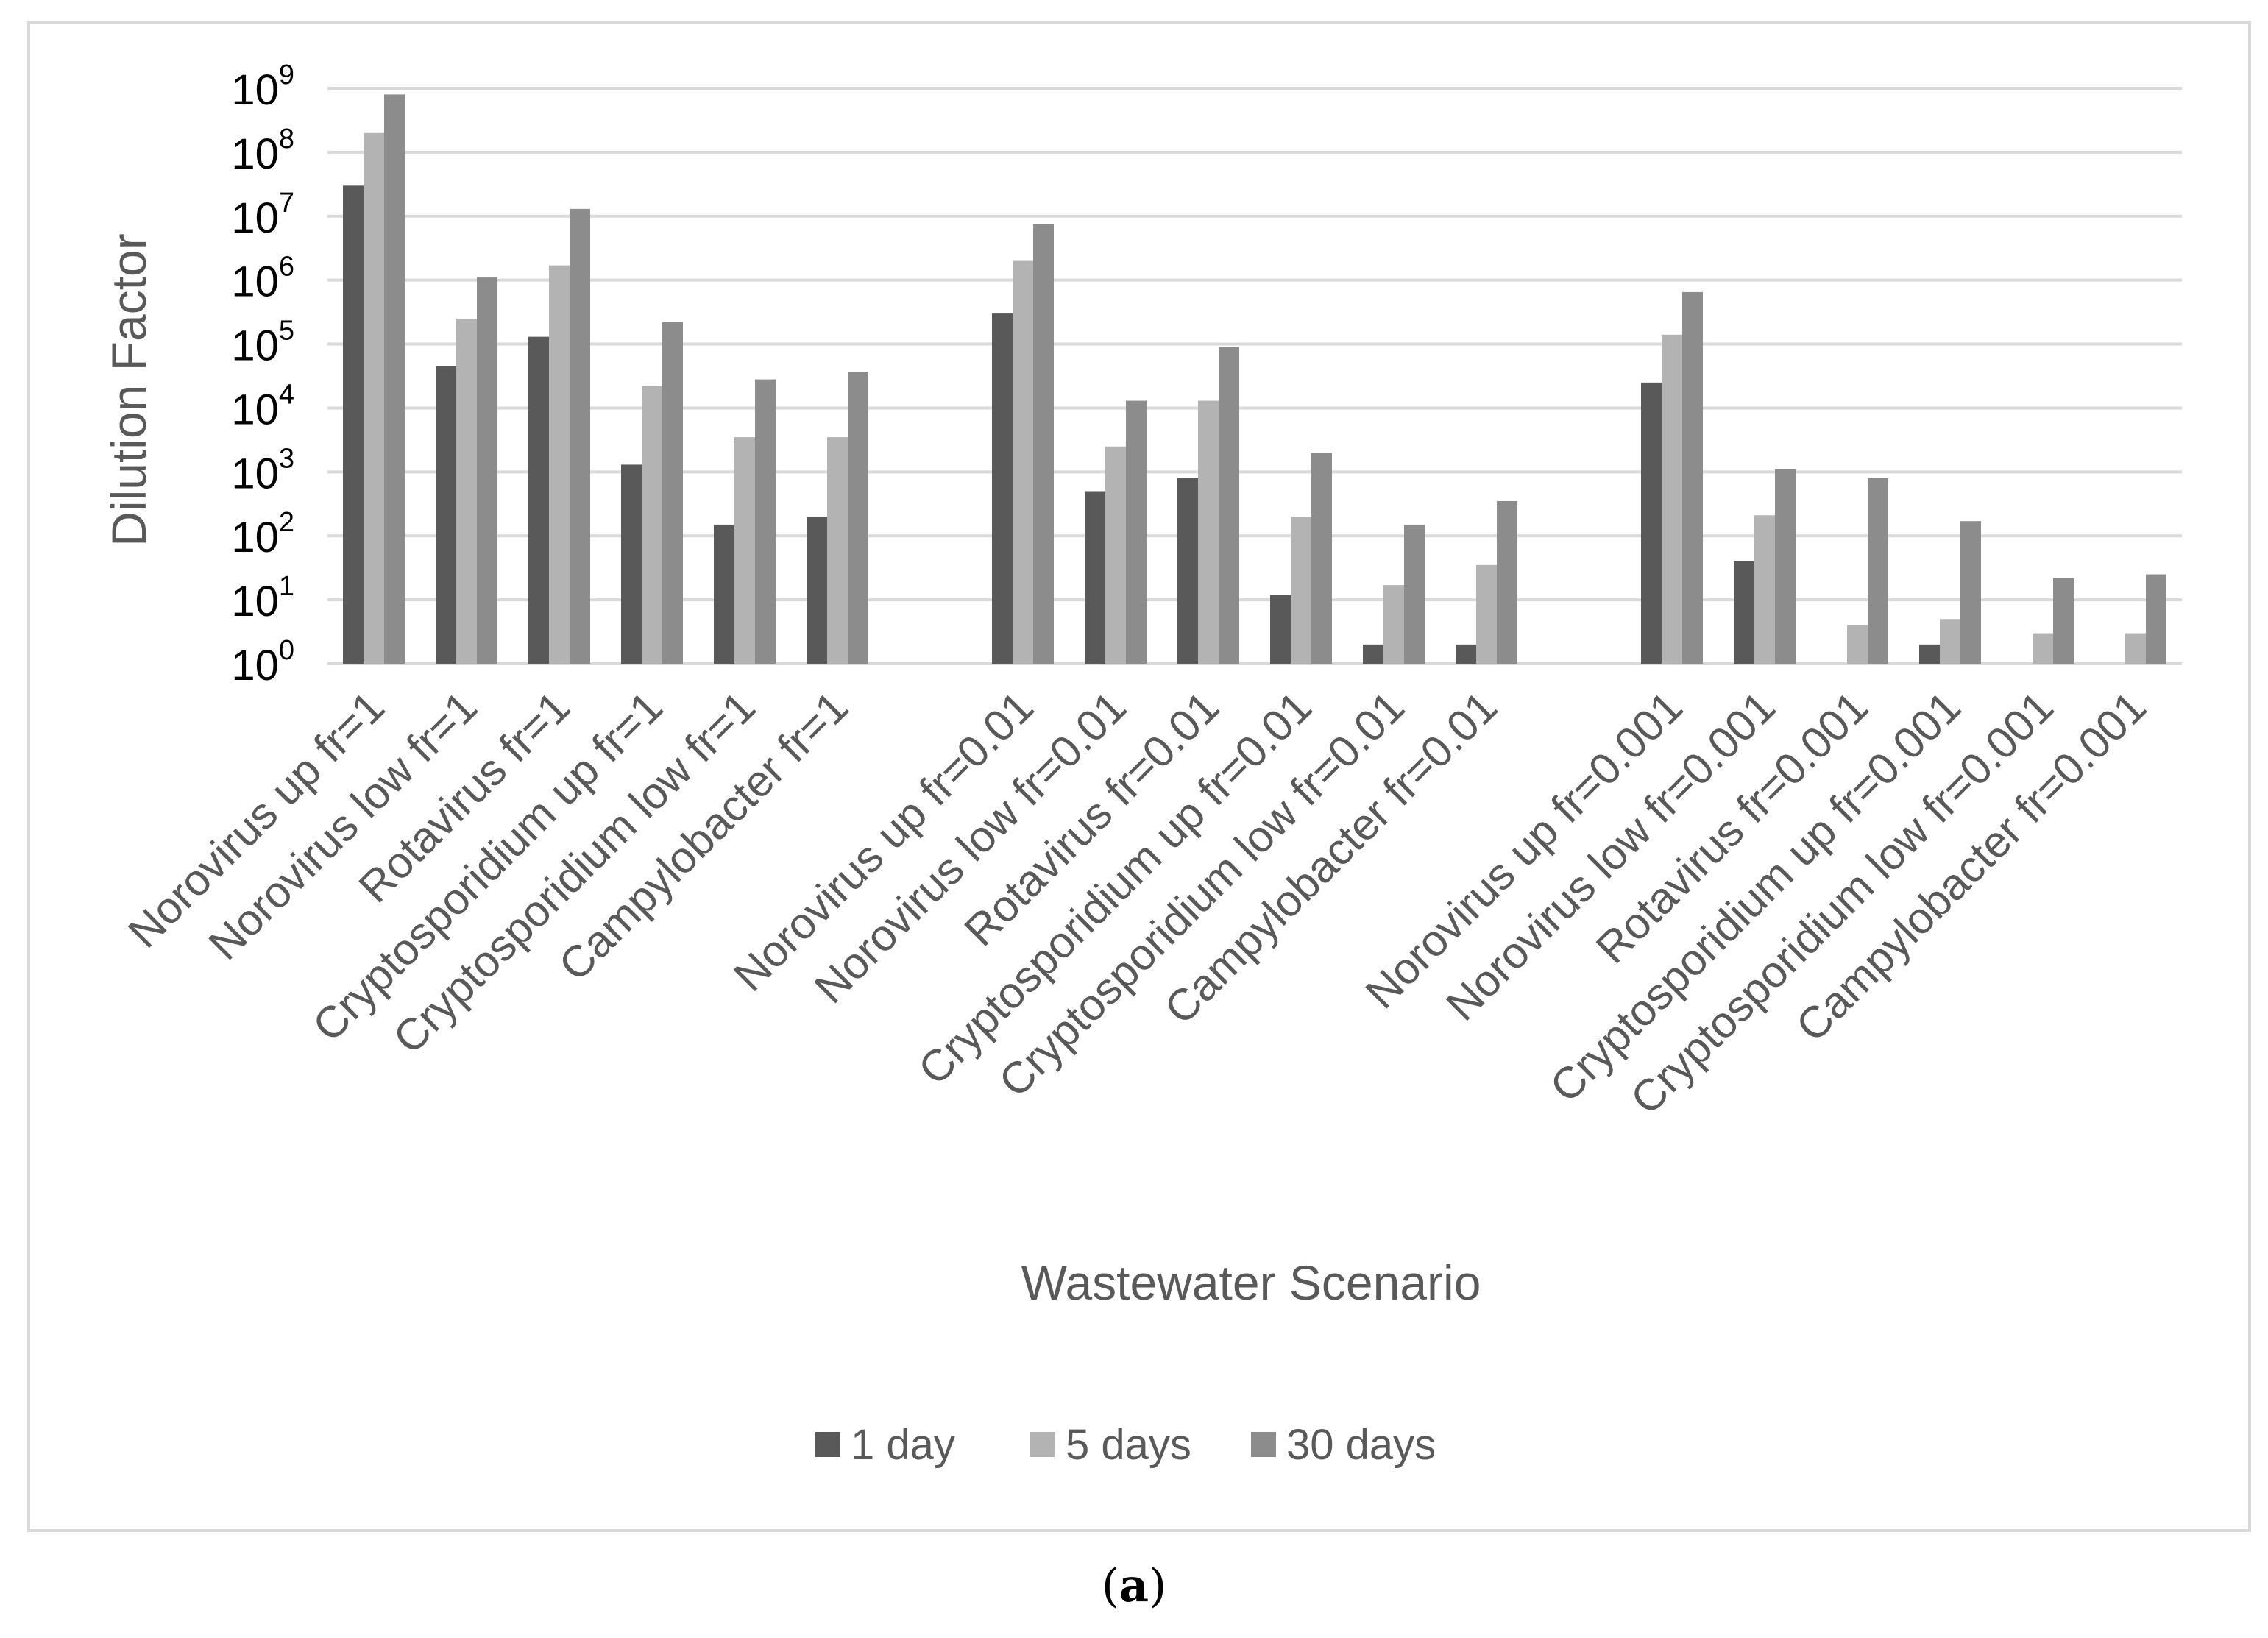  What do you see at coordinates (286, 394) in the screenshot?
I see `y-tick-exponent: 4` at bounding box center [286, 394].